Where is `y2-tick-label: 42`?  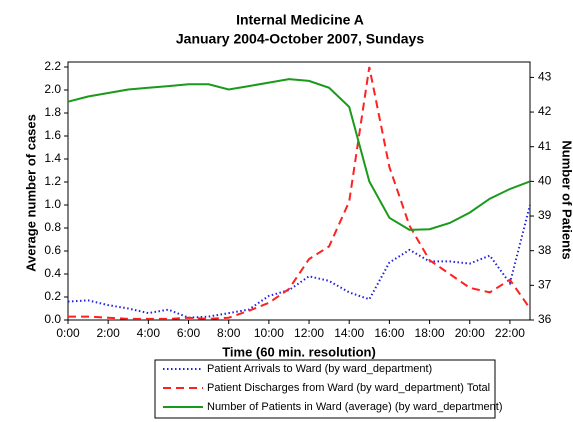
y2-tick-label: 42 is located at coordinates (545, 111).